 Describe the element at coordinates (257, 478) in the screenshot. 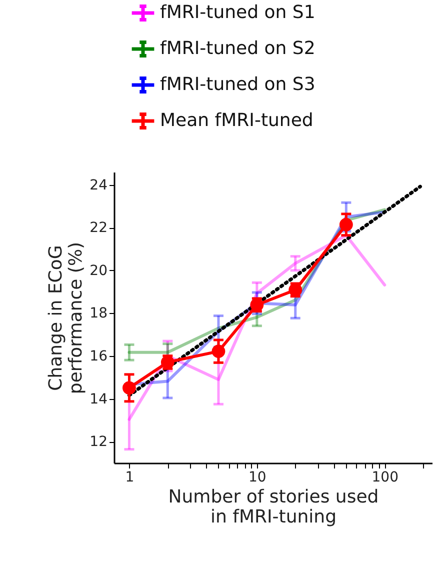

I see `x-tick-label: 10` at that location.